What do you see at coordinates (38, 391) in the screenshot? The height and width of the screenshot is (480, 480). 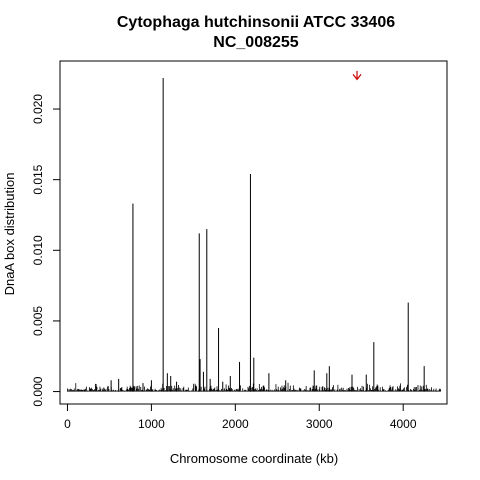 I see `y-tick-label: 0.000` at bounding box center [38, 391].